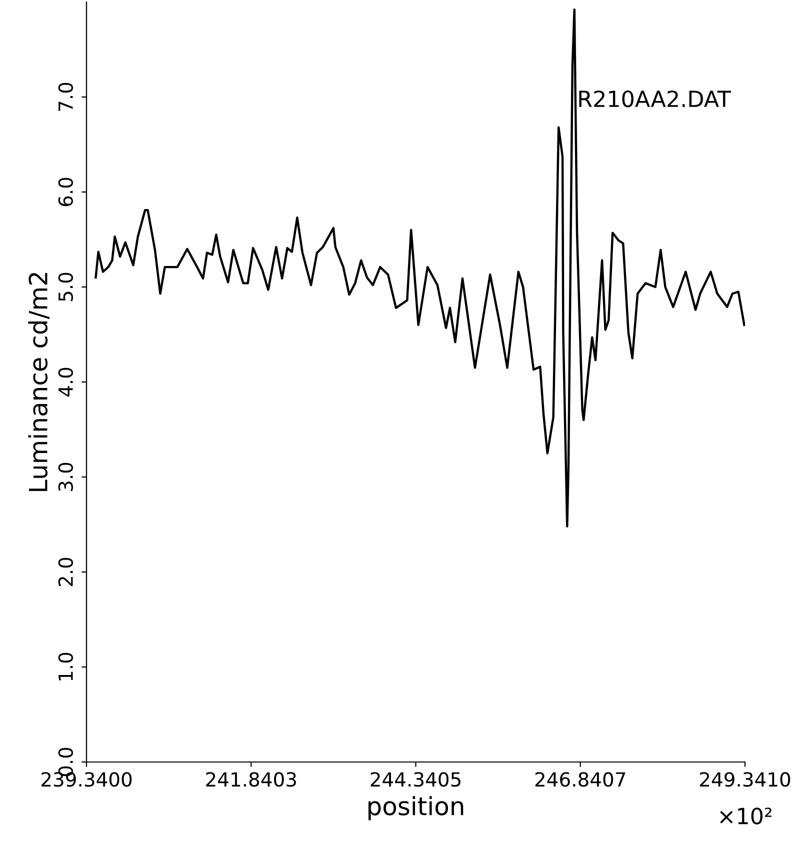  I want to click on y-tick-label: 6.0, so click(66, 192).